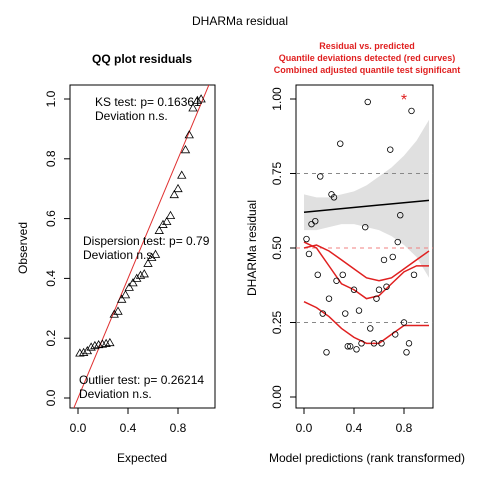 Image resolution: width=480 pixels, height=480 pixels. I want to click on qq-plot-title: QQ plot residuals, so click(142, 59).